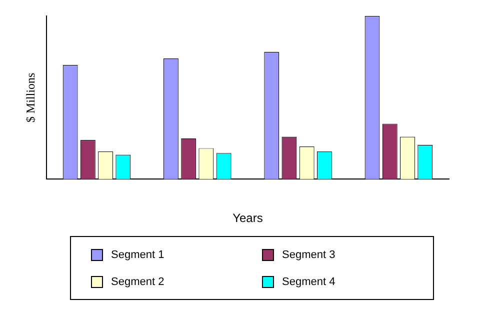 Image resolution: width=479 pixels, height=320 pixels. What do you see at coordinates (30, 97) in the screenshot?
I see `y-axis-title: $ Millions` at bounding box center [30, 97].